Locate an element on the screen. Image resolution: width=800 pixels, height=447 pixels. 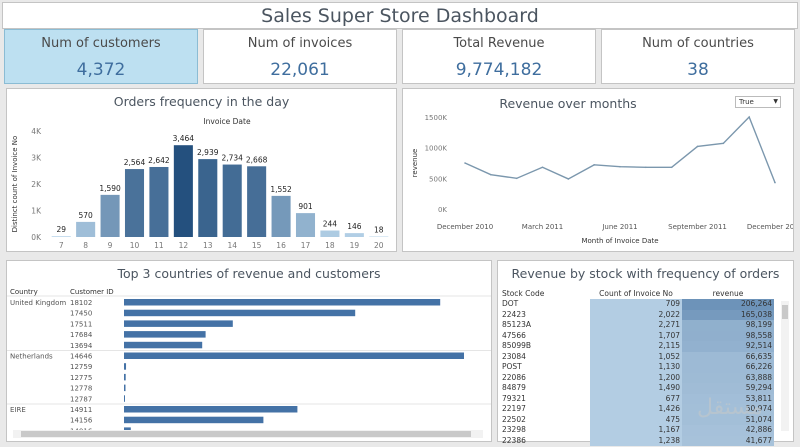
revenue-months-title: Revenue over months is located at coordinates (568, 103).